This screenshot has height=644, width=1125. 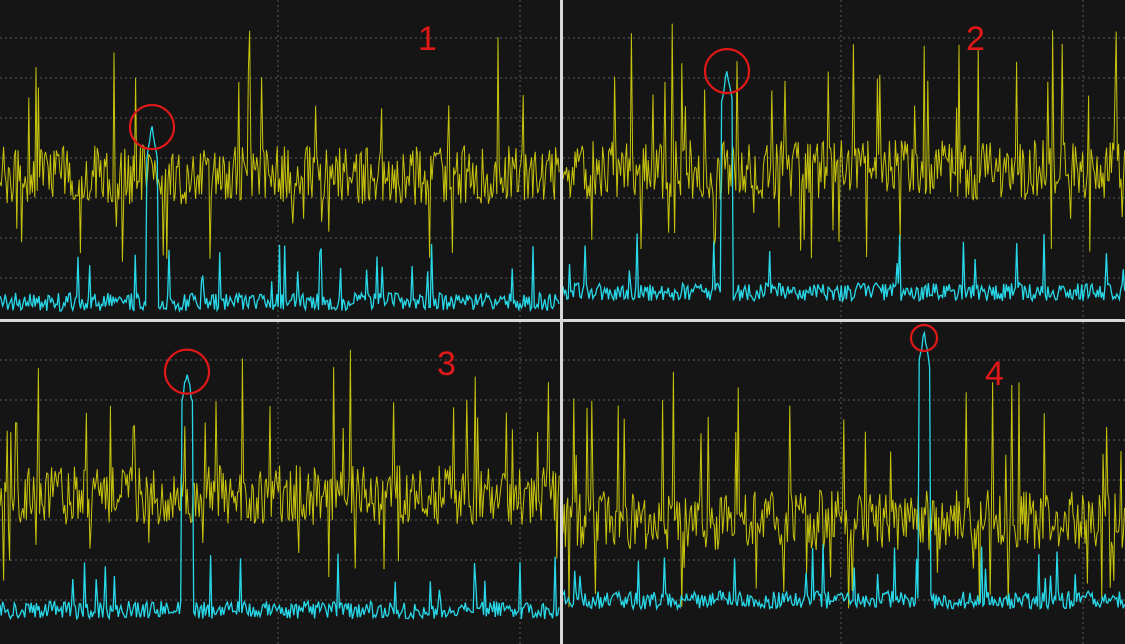 What do you see at coordinates (727, 71) in the screenshot?
I see `panel-2-peak-marker` at bounding box center [727, 71].